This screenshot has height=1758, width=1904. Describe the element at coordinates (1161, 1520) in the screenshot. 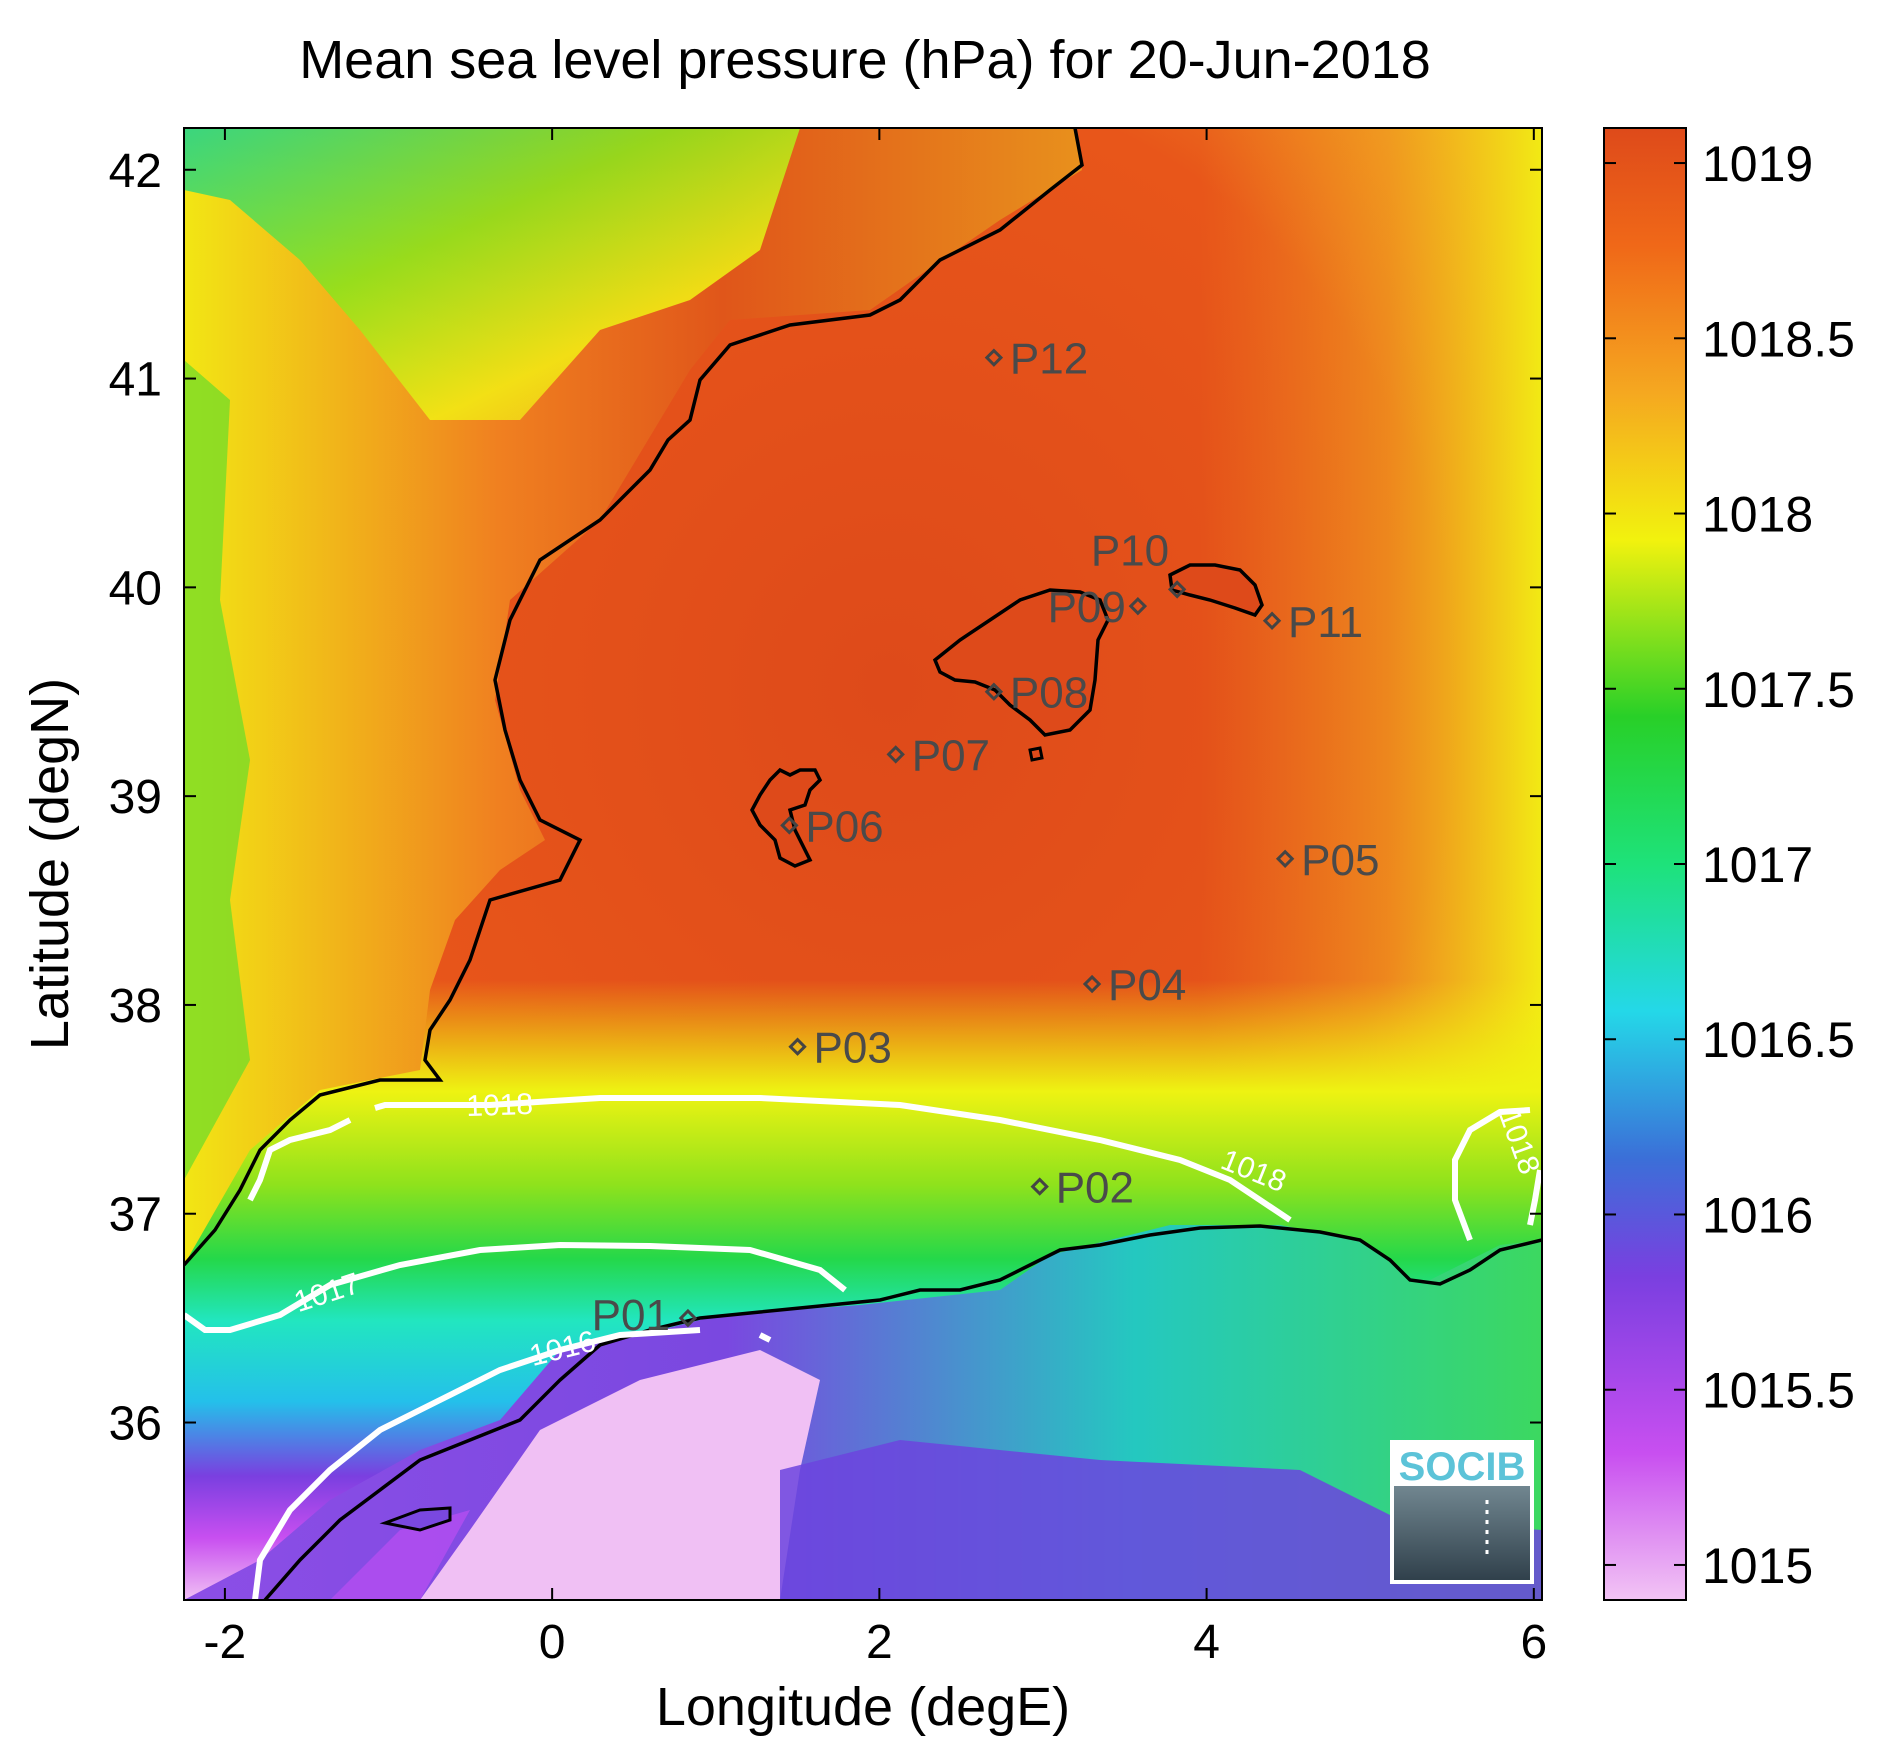

I see `africa-purple-east` at that location.